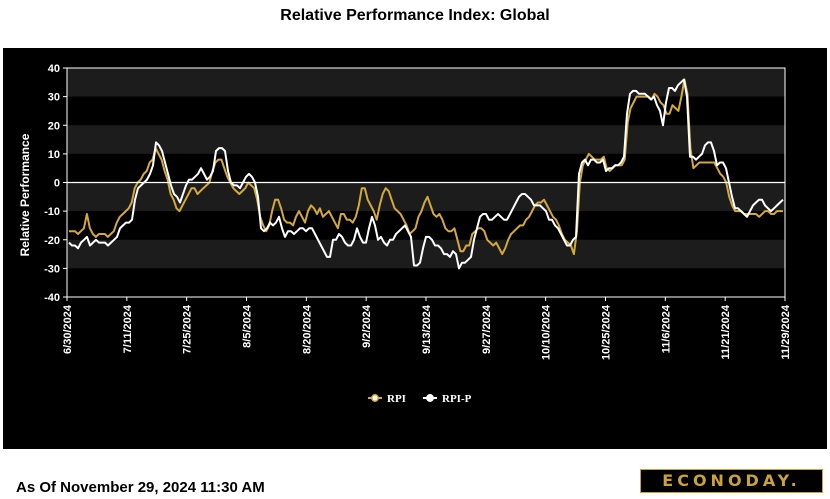 This screenshot has height=499, width=830. Describe the element at coordinates (52, 298) in the screenshot. I see `y-tick-label: -40` at that location.